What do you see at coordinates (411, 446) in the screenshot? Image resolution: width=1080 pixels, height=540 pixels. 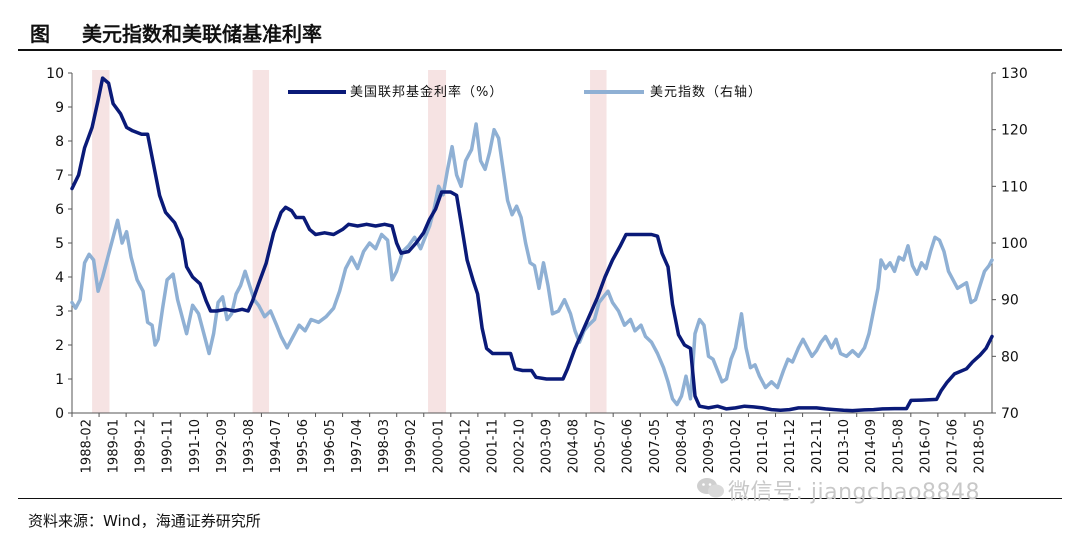 I see `x-tick-label: 1999-02` at bounding box center [411, 446].